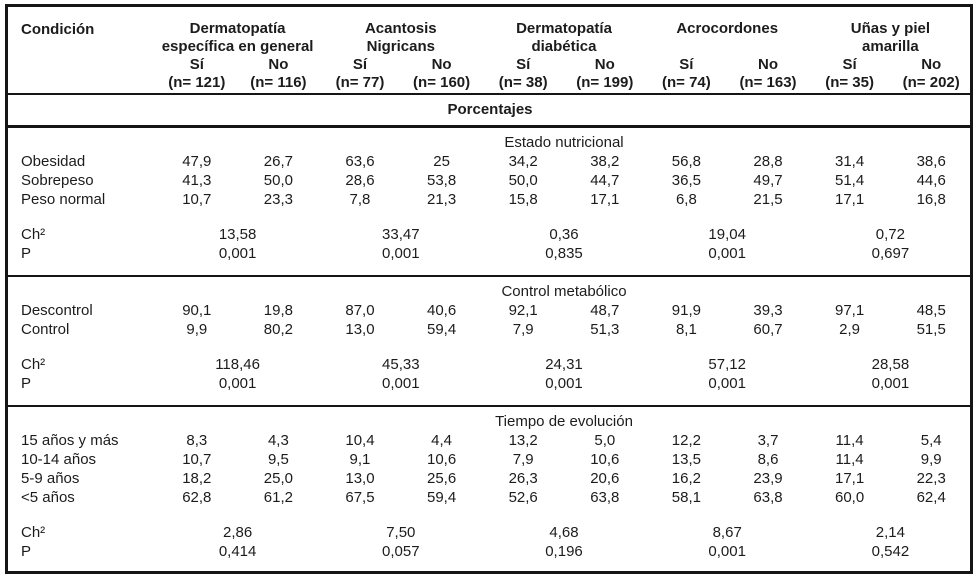 The image size is (978, 578). Describe the element at coordinates (237, 364) in the screenshot. I see `stat-value: 118,46` at that location.